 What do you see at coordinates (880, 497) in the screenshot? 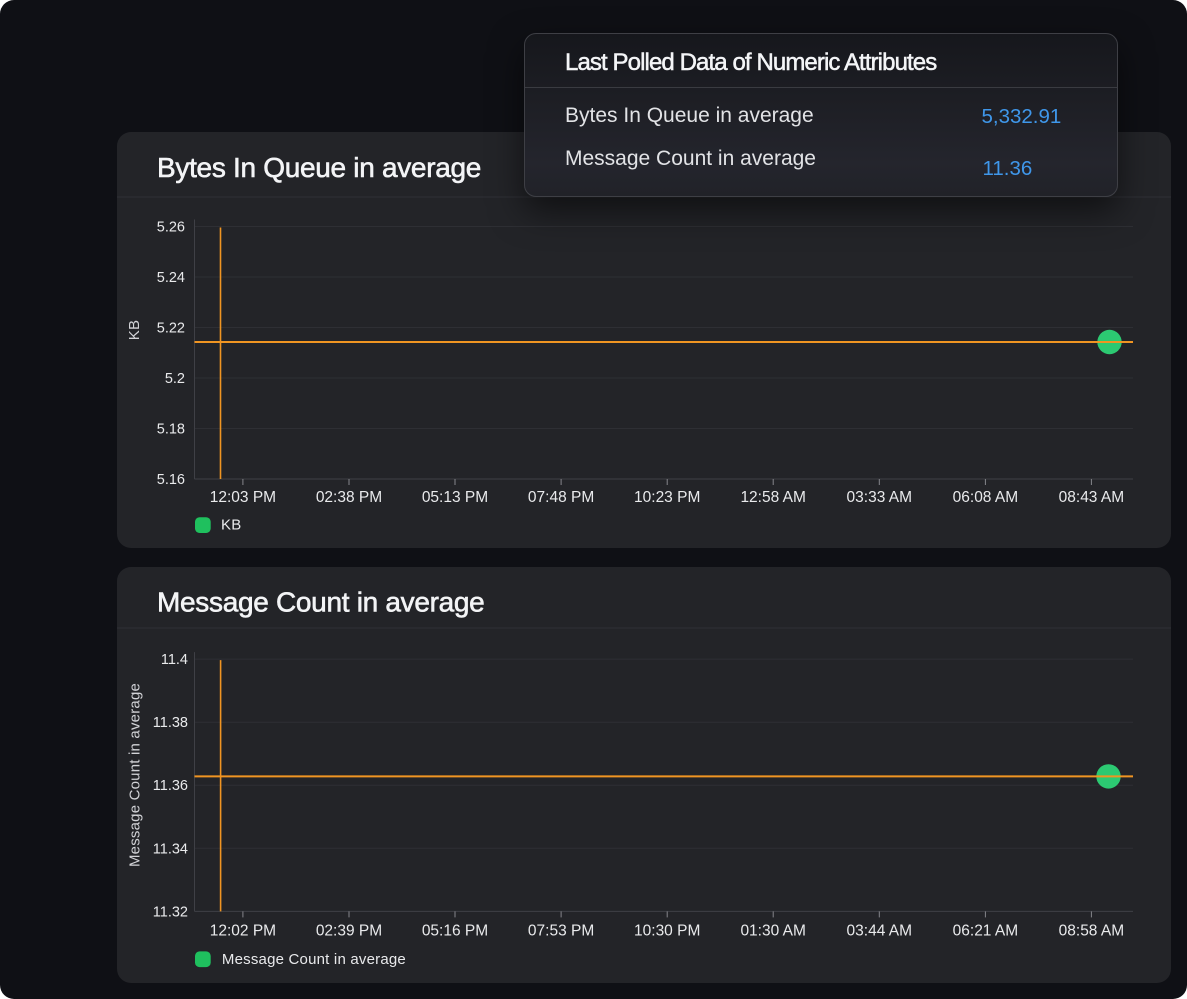
I see `svg-text: 03:33 AM` at bounding box center [880, 497].